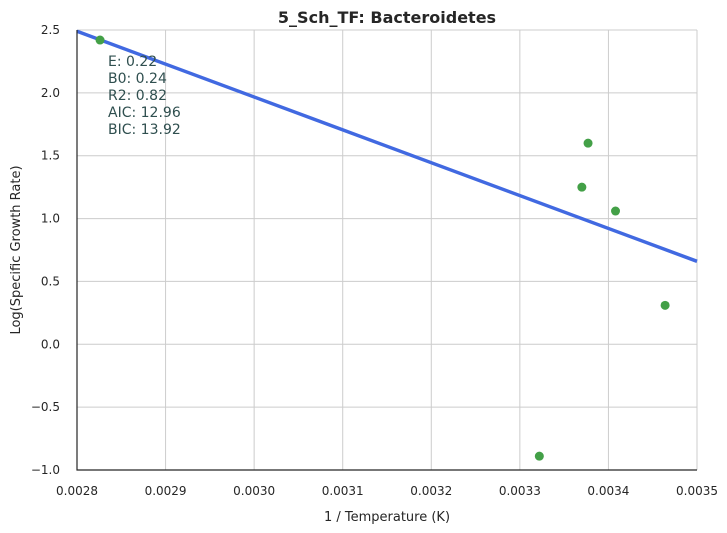  Describe the element at coordinates (166, 491) in the screenshot. I see `x-tick-label: 0.0029` at that location.